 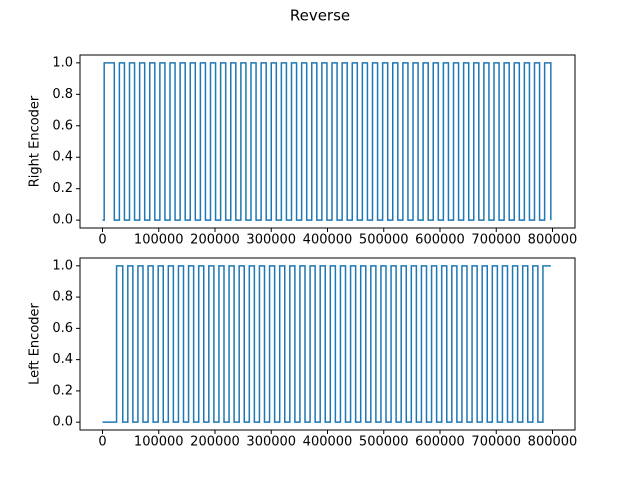 What do you see at coordinates (35, 343) in the screenshot?
I see `y-axis-label: Left Encoder` at bounding box center [35, 343].